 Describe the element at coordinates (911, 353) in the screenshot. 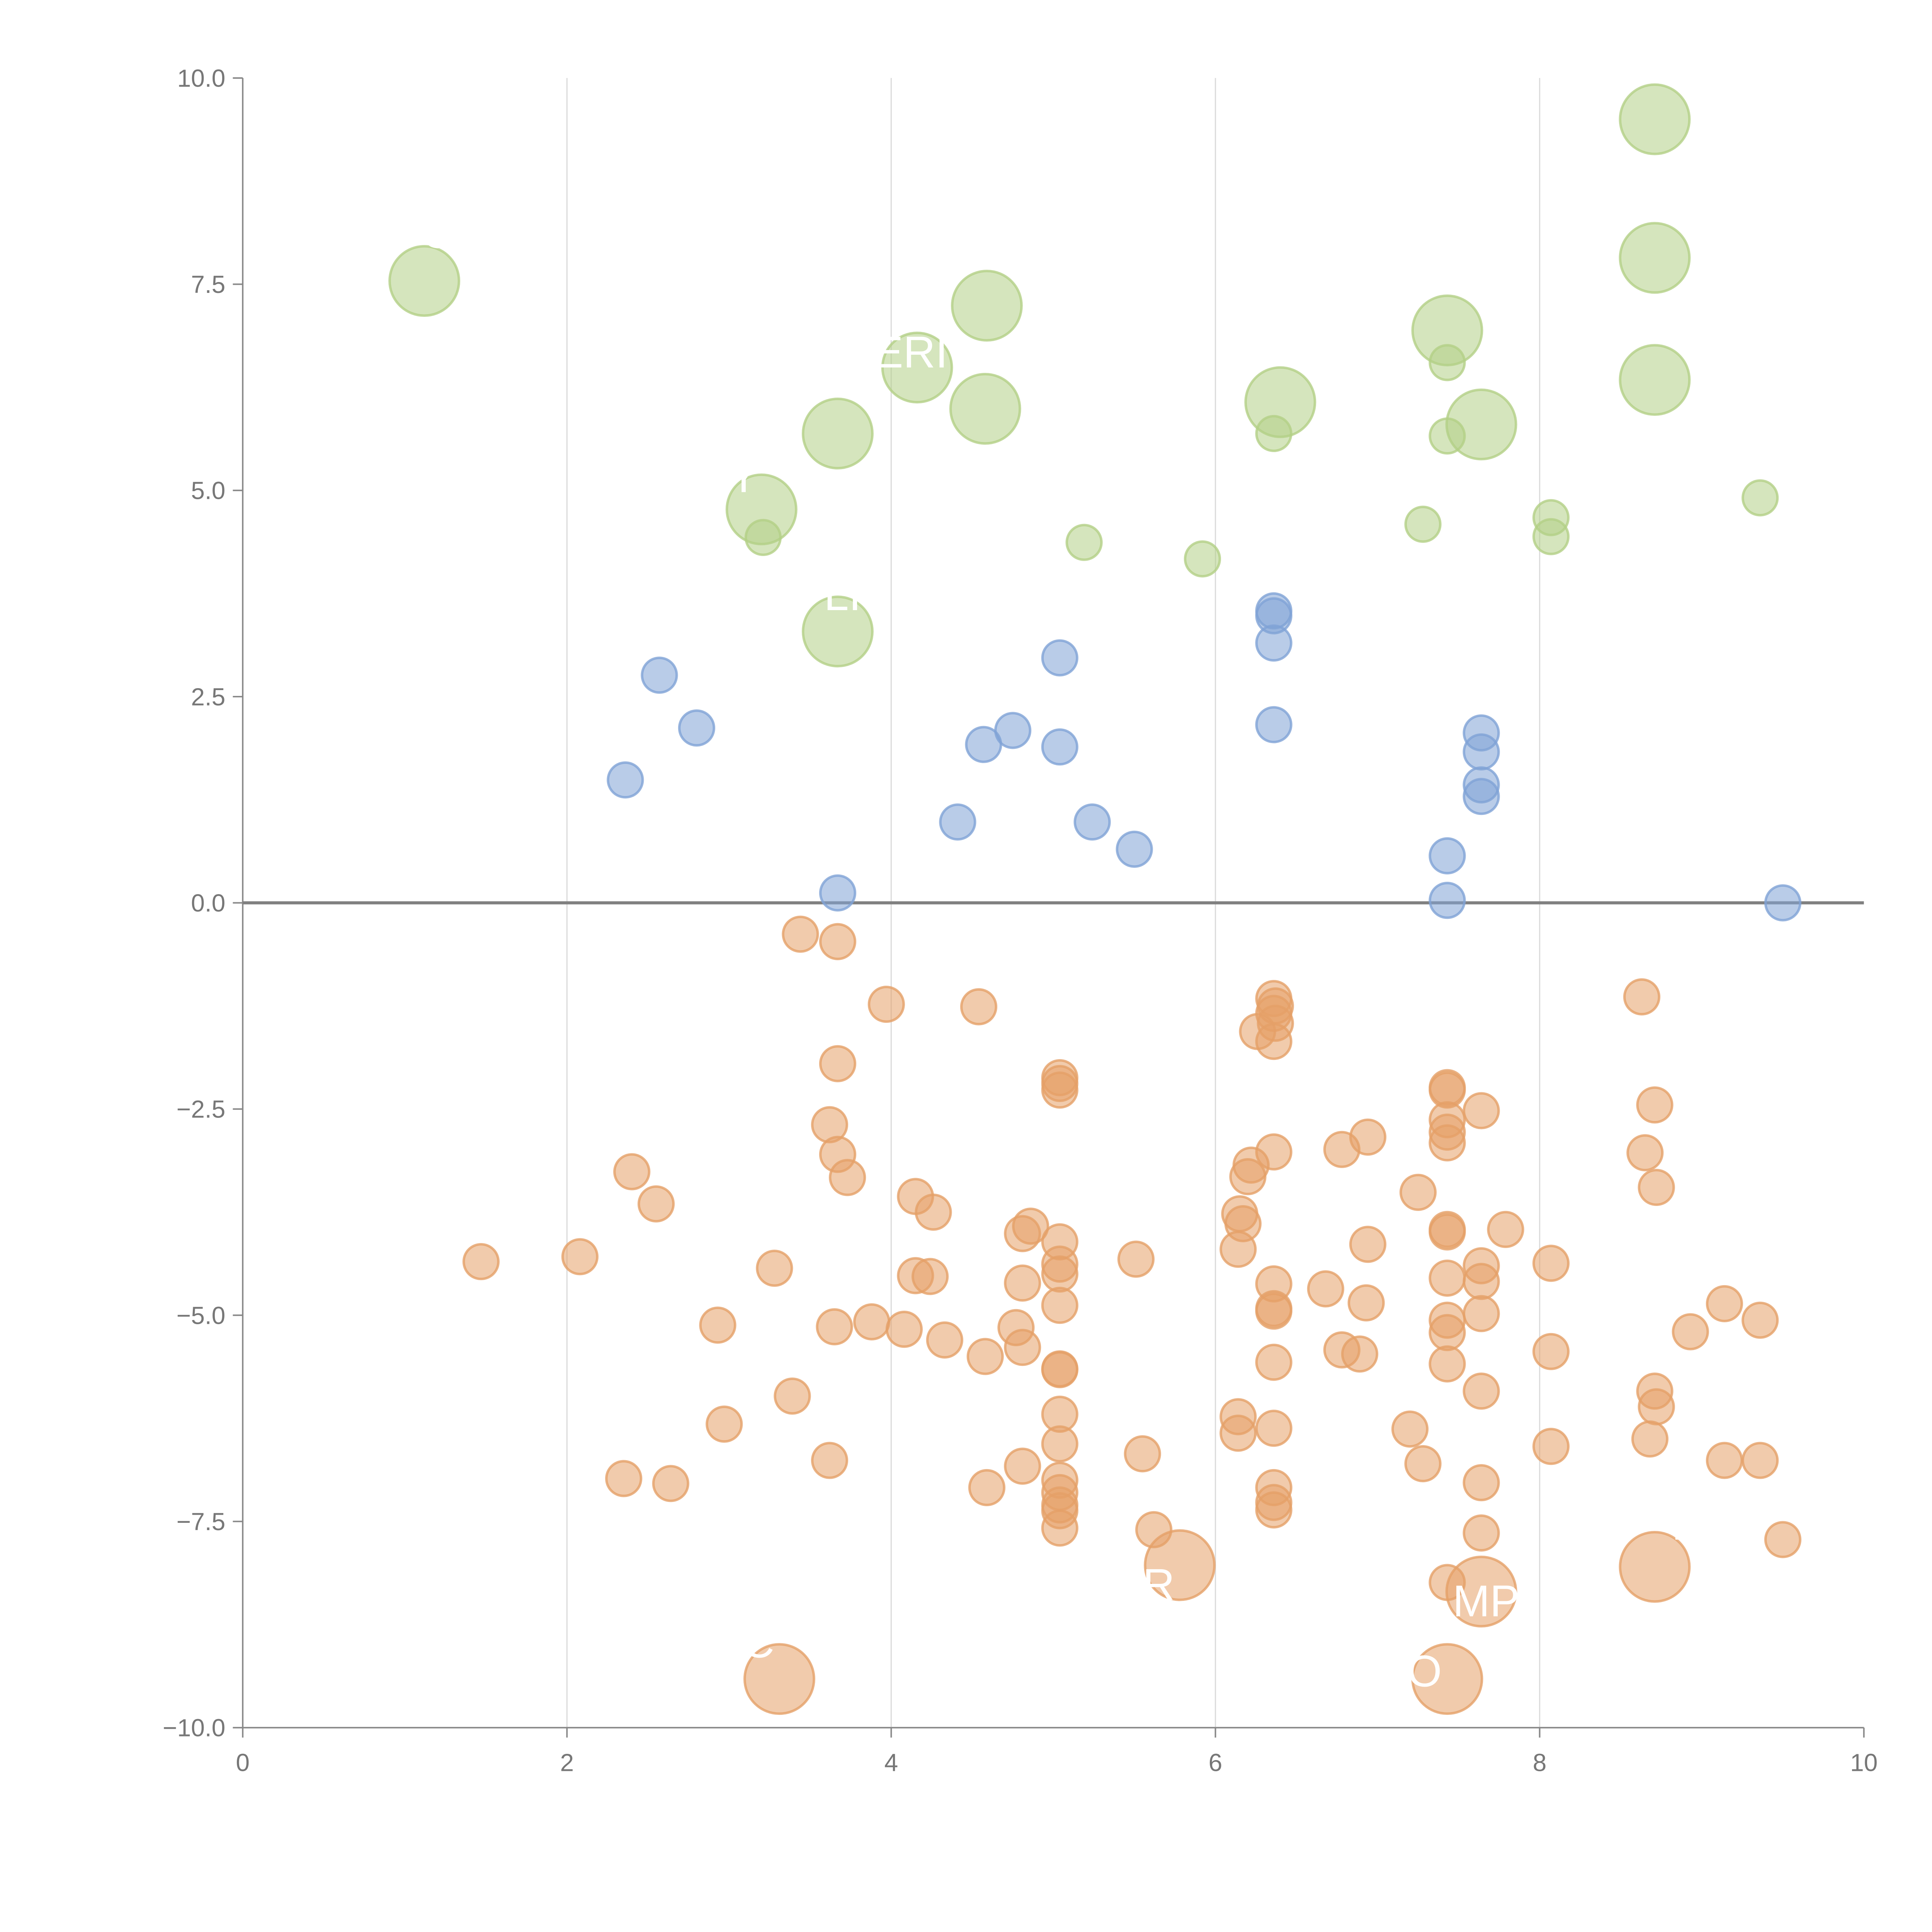

I see `point-label: ERI` at that location.